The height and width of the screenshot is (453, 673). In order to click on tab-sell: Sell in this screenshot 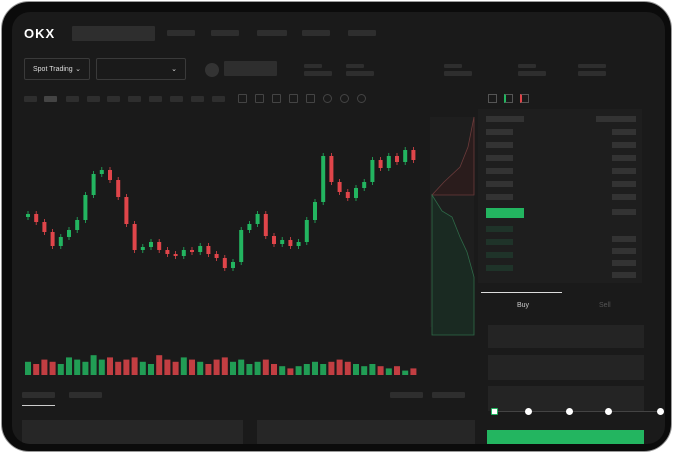, I will do `click(605, 305)`.